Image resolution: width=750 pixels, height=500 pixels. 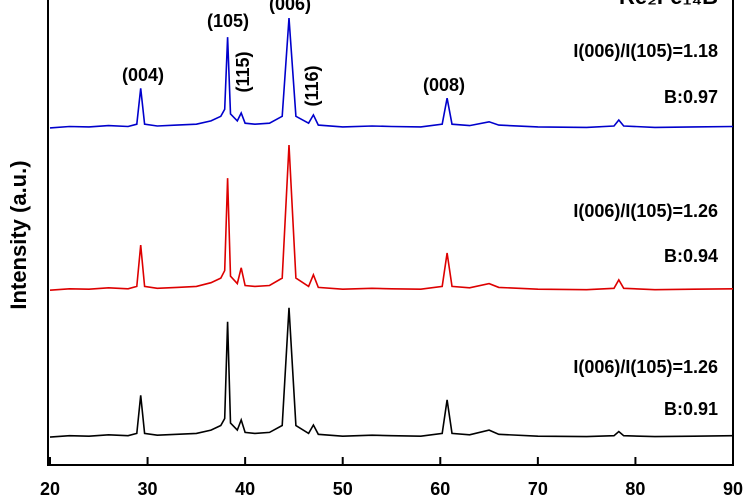 What do you see at coordinates (538, 489) in the screenshot?
I see `x-tick-label: 70` at bounding box center [538, 489].